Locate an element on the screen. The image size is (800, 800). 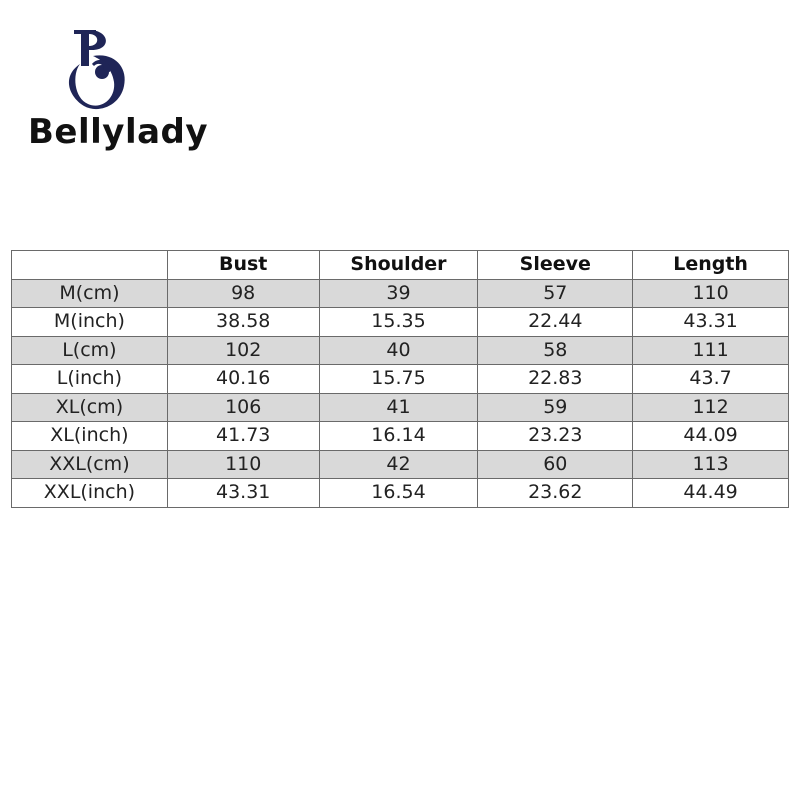
size-label: XL(cm) is located at coordinates (89, 407).